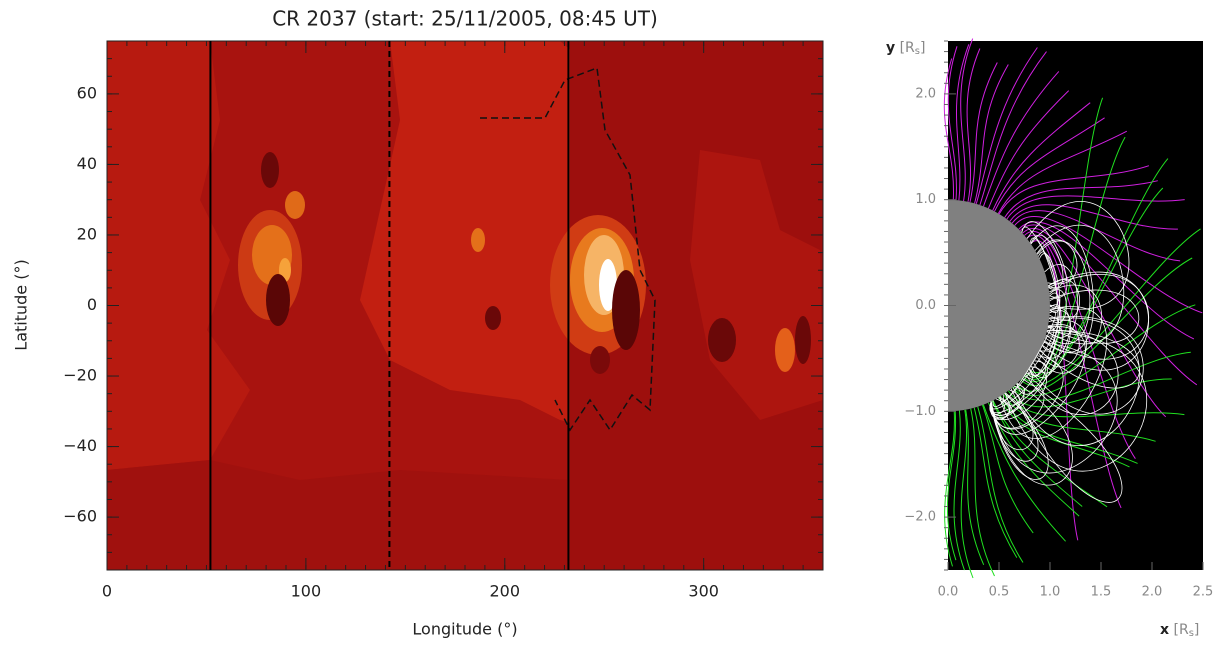  I want to click on x-axis-label: Longitude (°), so click(464, 629).